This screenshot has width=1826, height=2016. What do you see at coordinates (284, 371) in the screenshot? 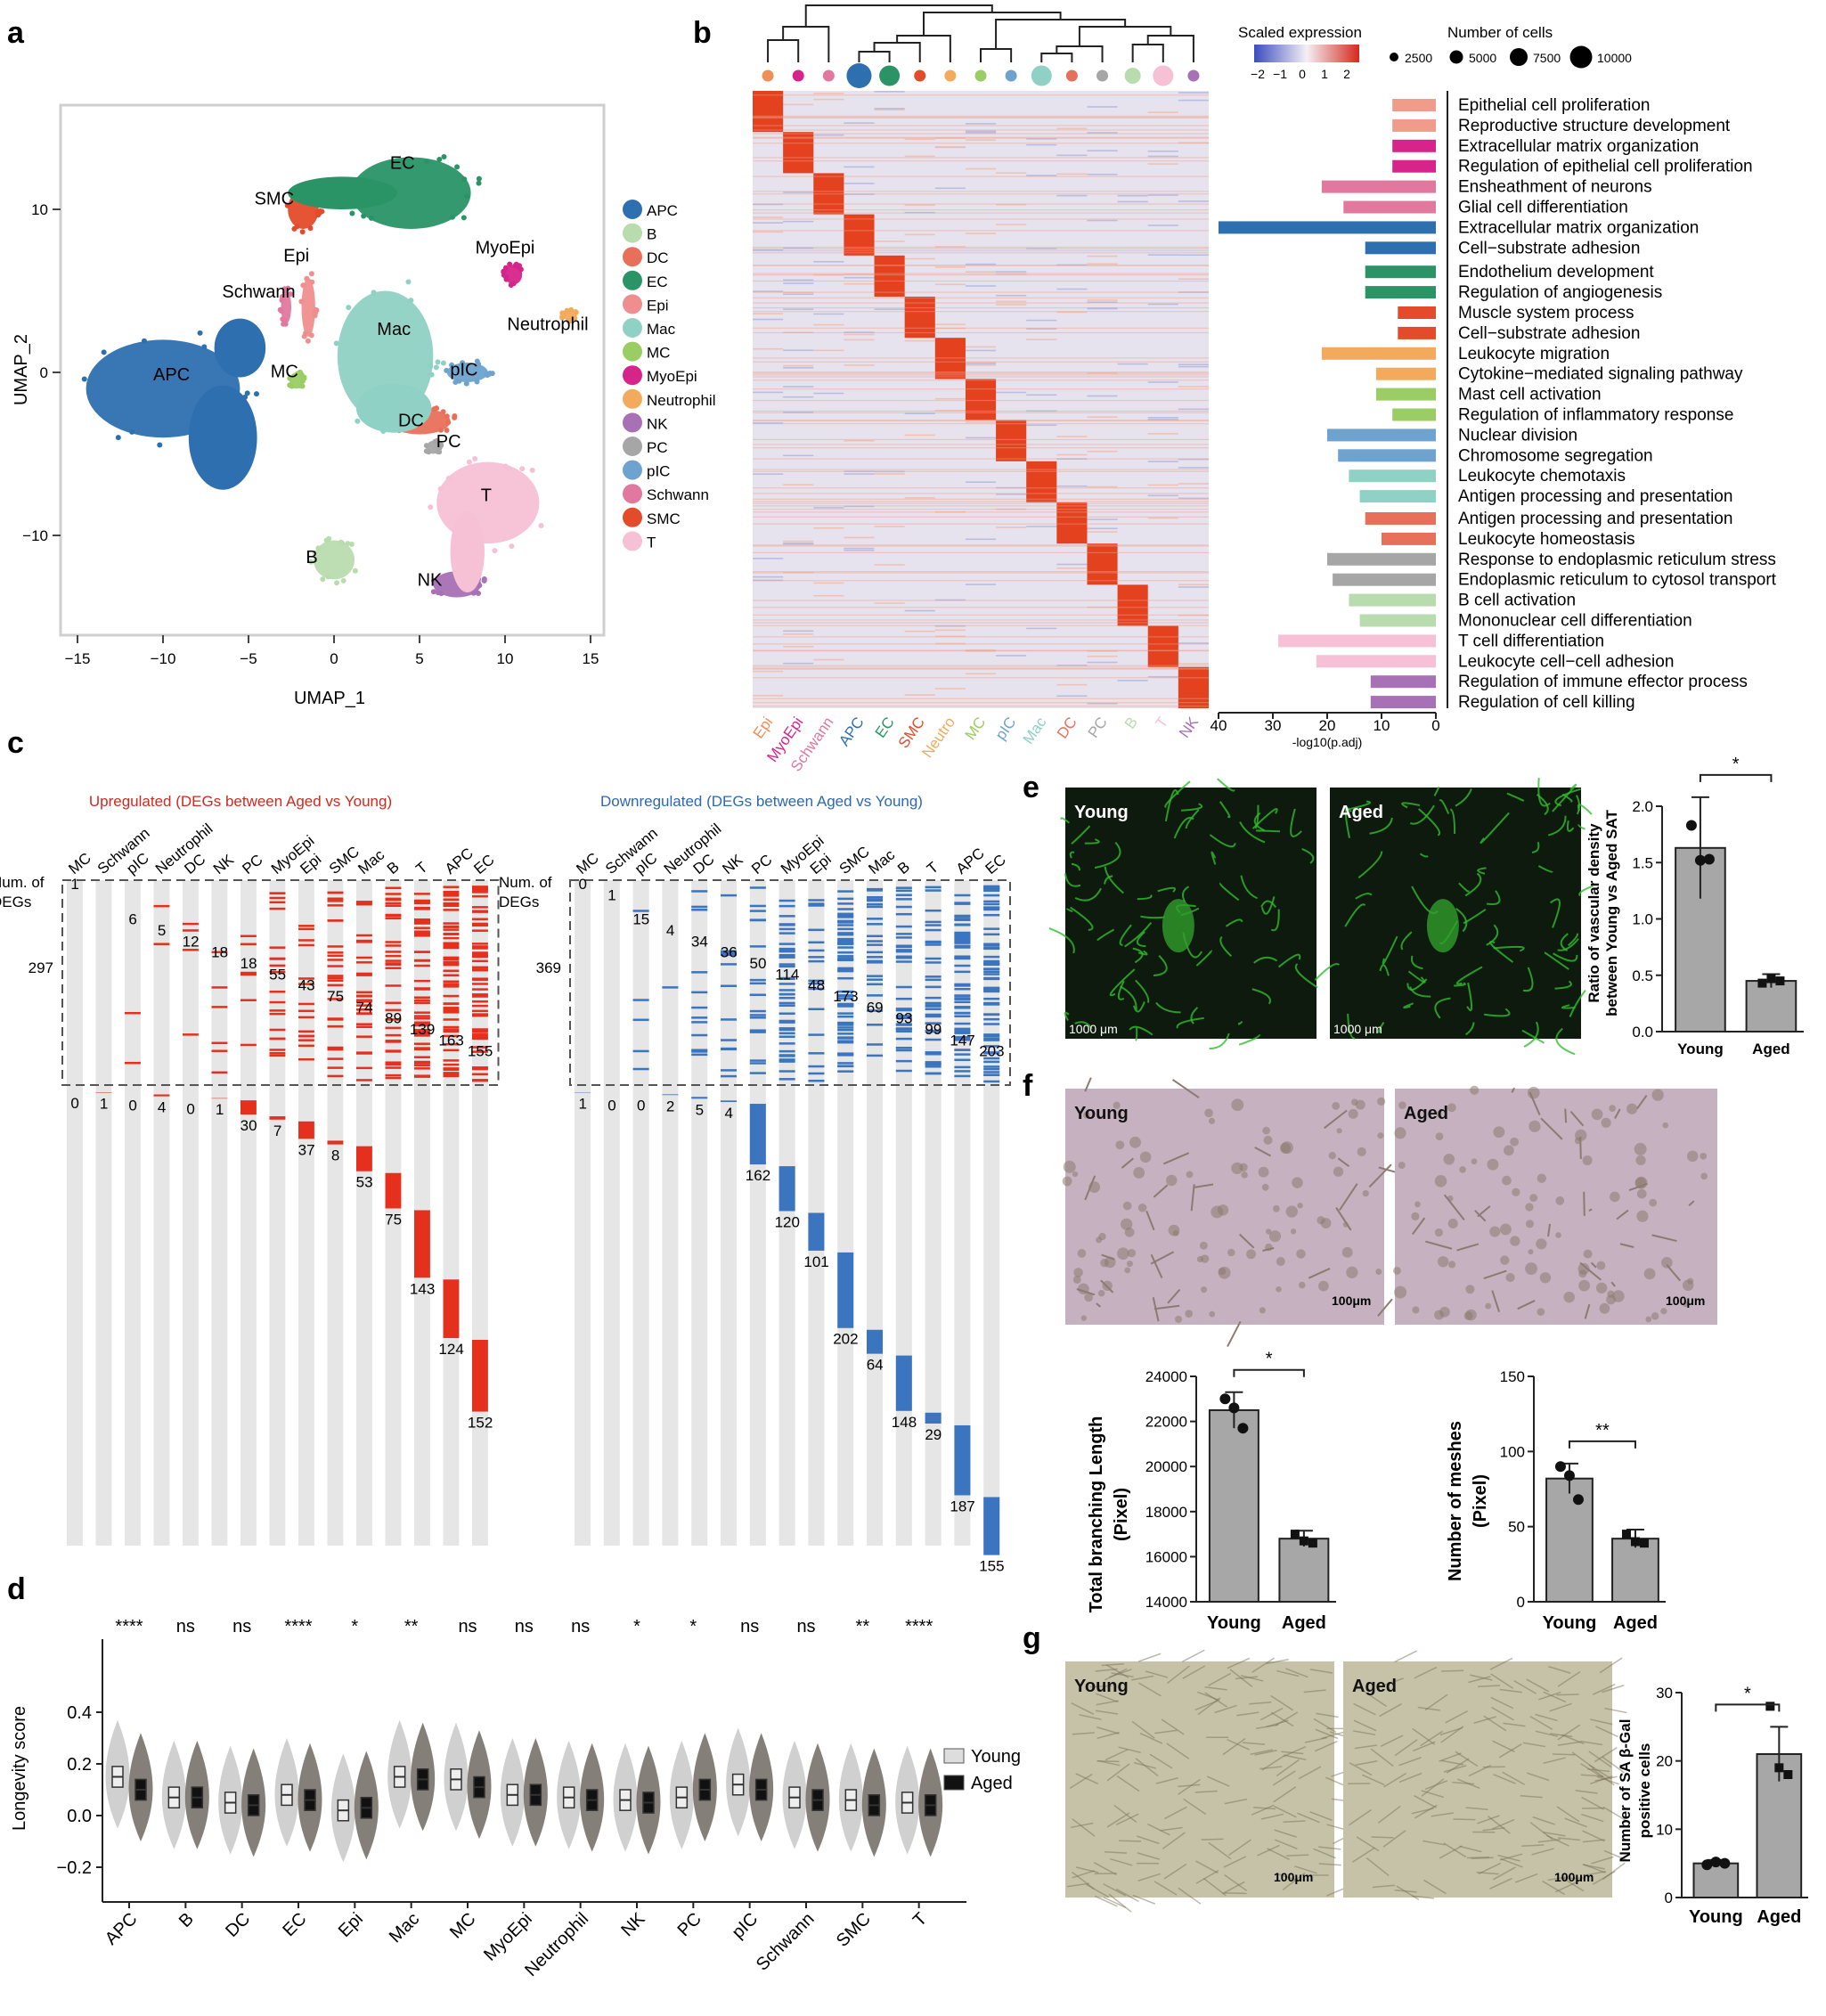
I see `umap-label-mc: MC` at bounding box center [284, 371].